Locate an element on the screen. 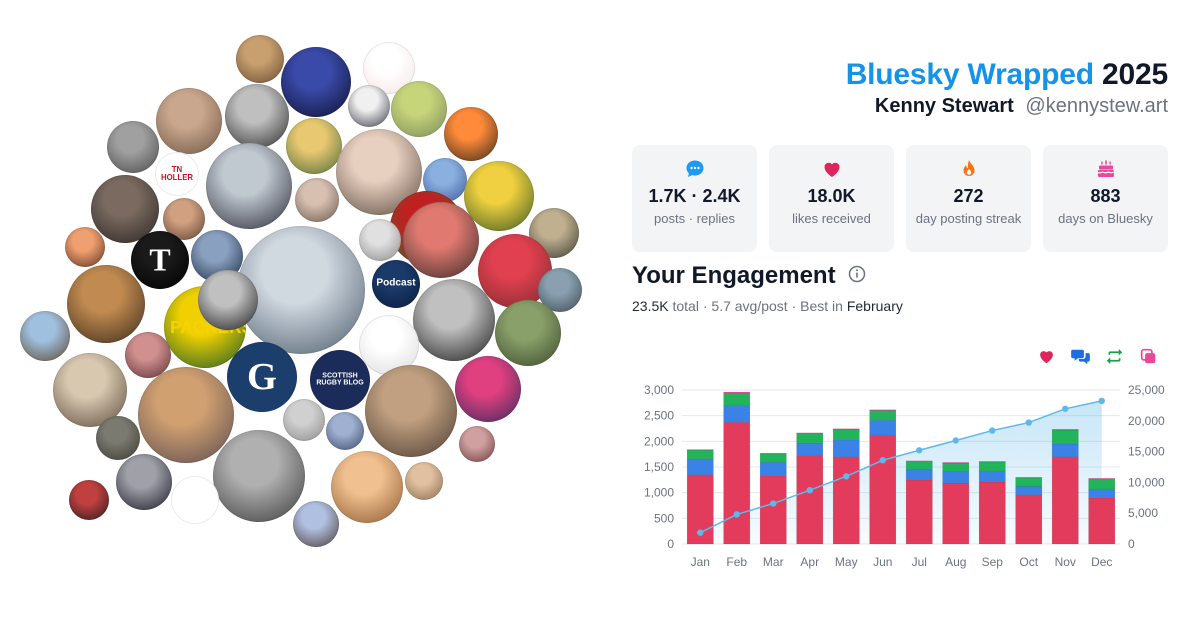 The height and width of the screenshot is (630, 1200). legend-reply-icon is located at coordinates (1080, 356).